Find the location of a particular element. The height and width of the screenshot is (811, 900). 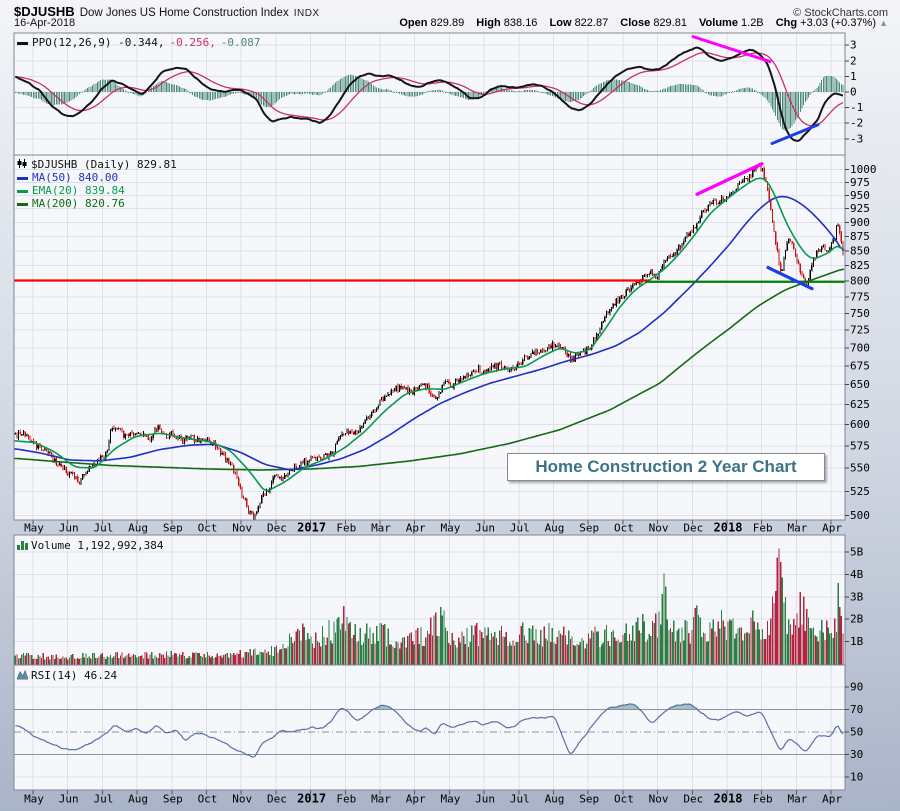

volume-legend-part-0: Volume 1,192,992,384 is located at coordinates (90, 545).